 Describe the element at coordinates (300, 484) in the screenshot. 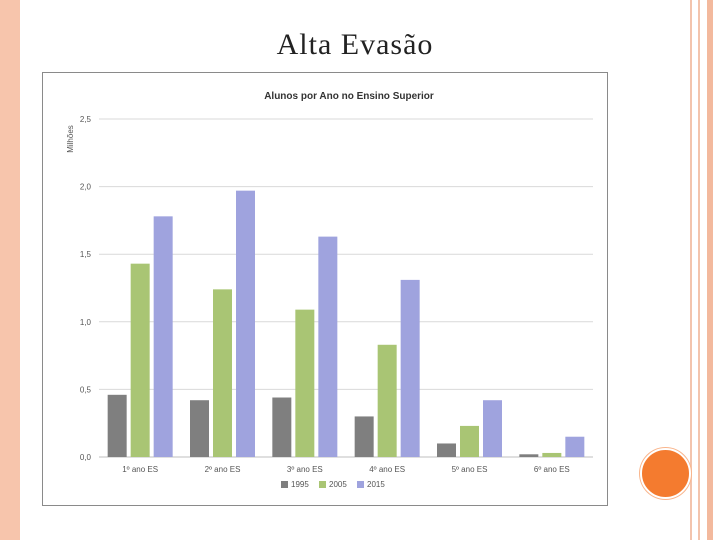

I see `legend-label: 1995` at that location.